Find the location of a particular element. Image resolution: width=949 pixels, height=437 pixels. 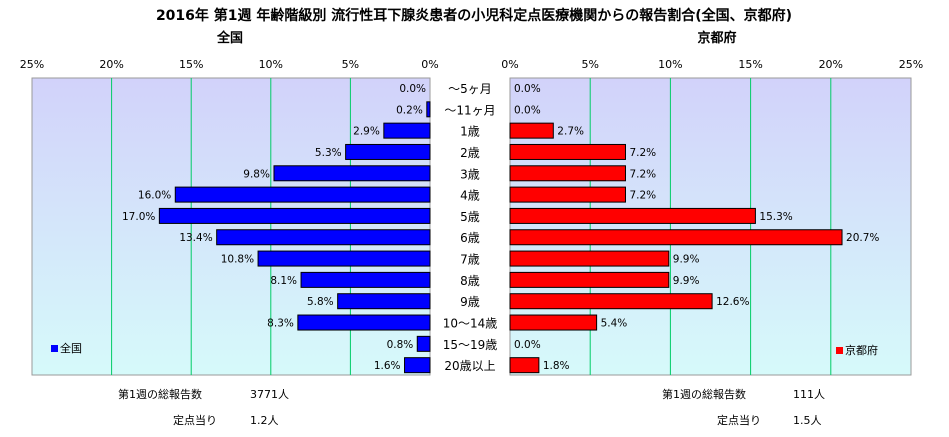

right-value-label: 5.4% is located at coordinates (614, 324).